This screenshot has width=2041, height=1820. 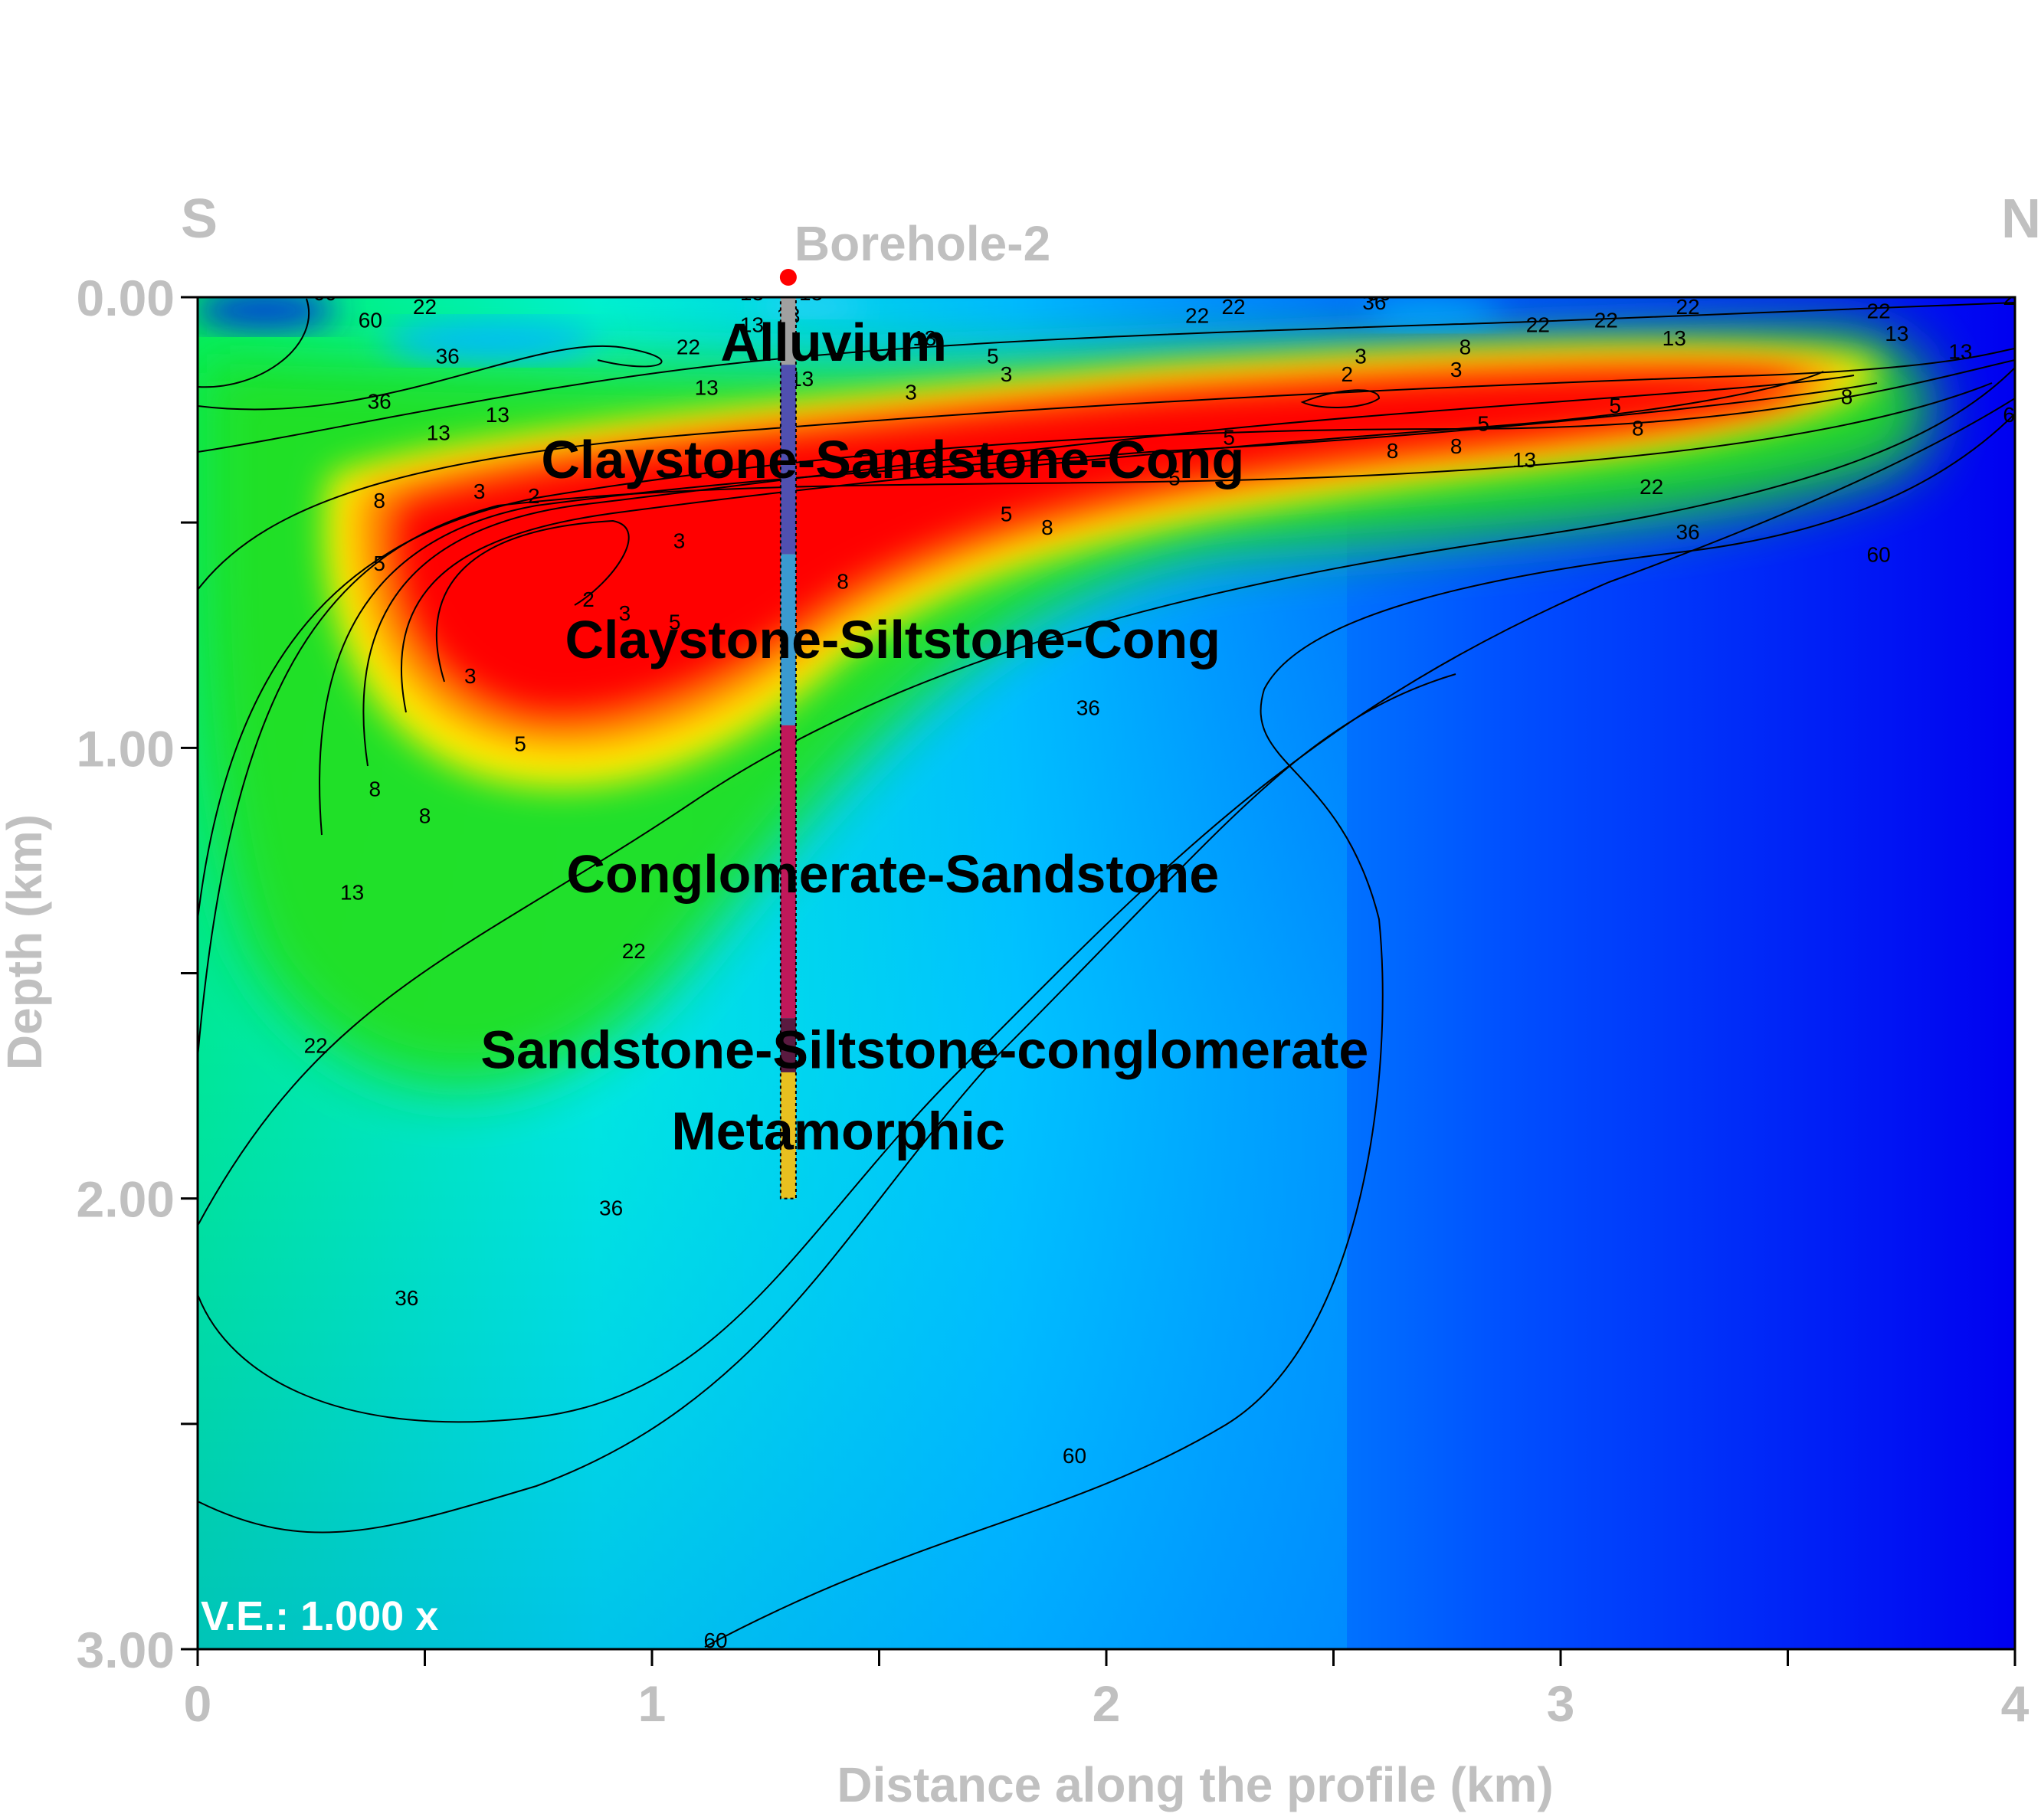 I want to click on direction-label-south: S, so click(x=199, y=219).